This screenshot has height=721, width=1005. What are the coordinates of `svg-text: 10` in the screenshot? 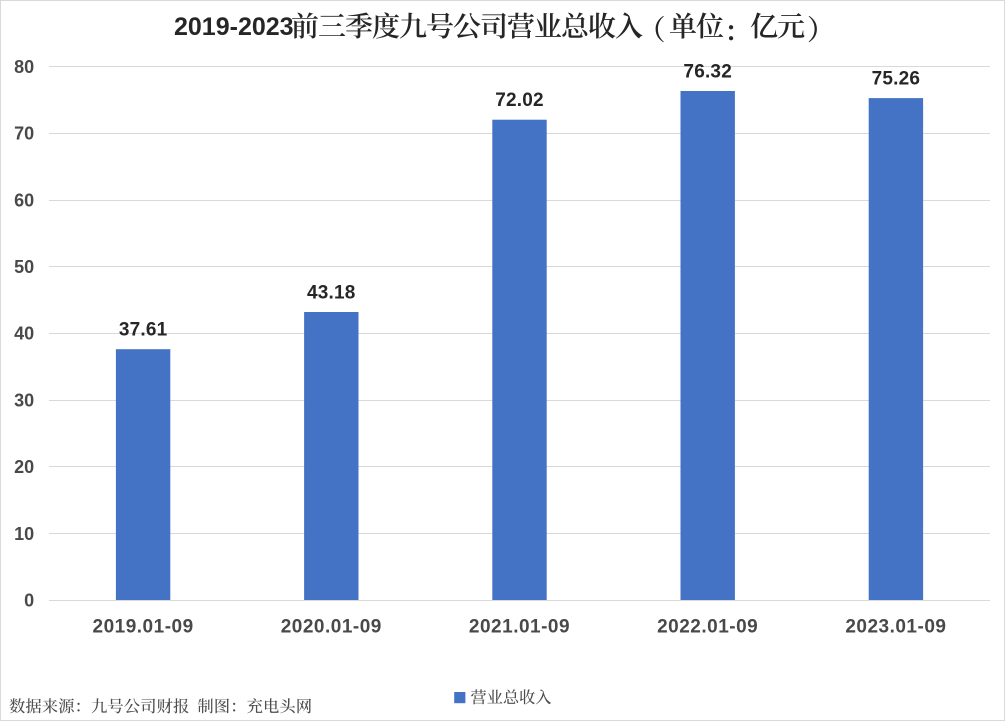 It's located at (24, 534).